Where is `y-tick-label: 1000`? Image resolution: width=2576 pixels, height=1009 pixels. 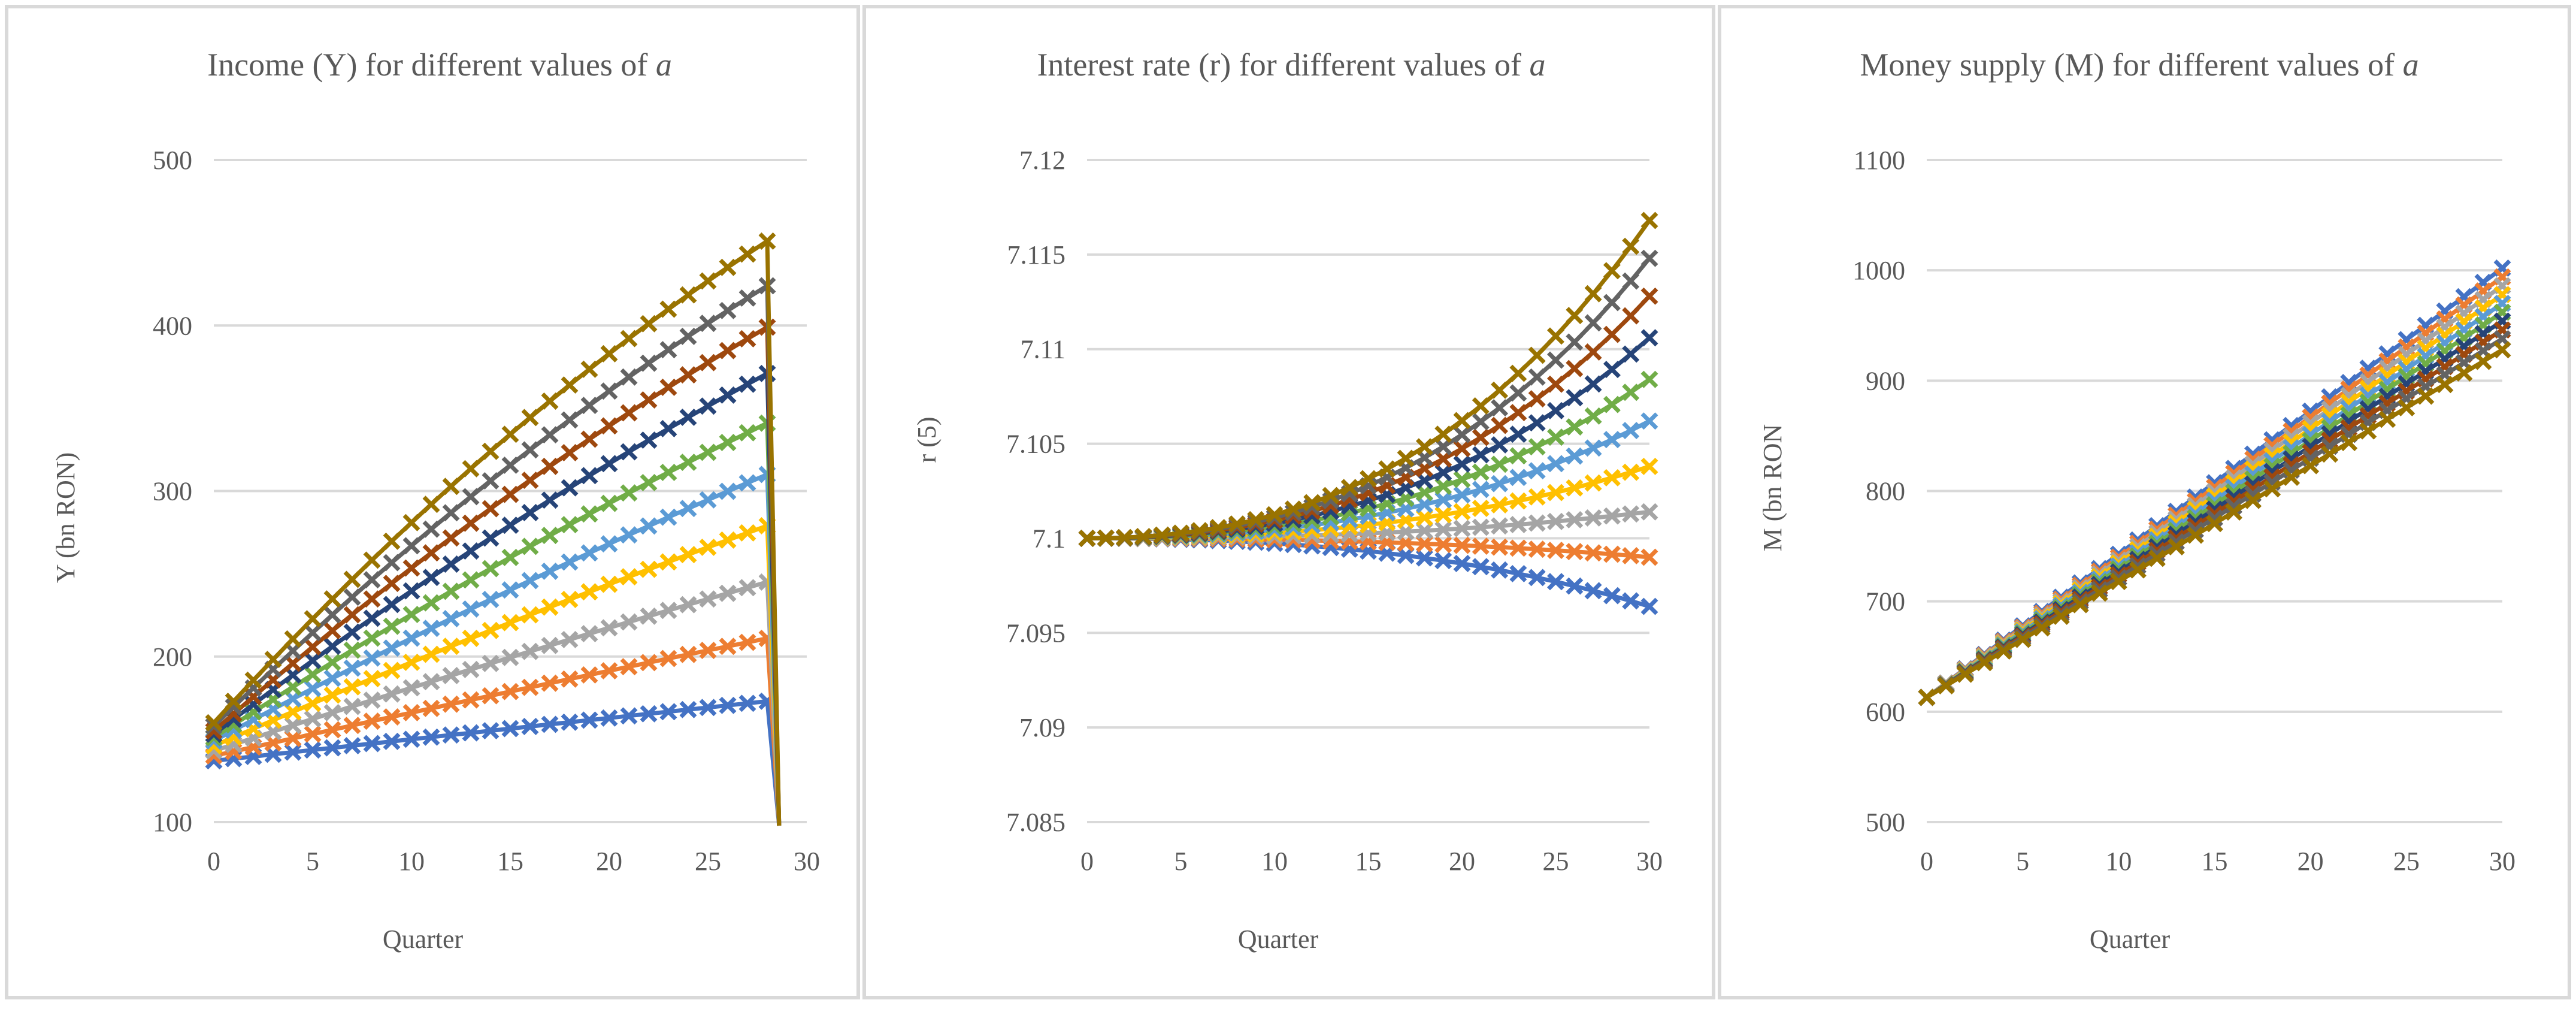
y-tick-label: 1000 is located at coordinates (1878, 271).